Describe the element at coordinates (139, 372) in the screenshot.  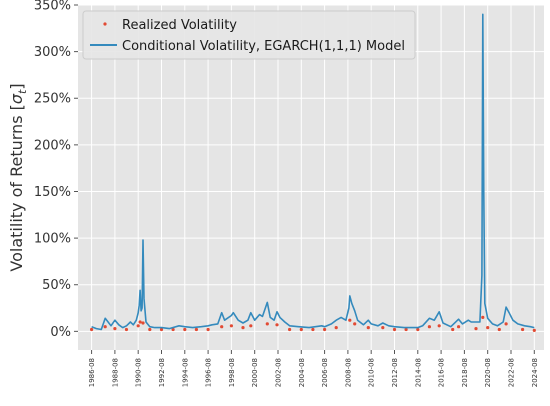
I see `x-tick-label: 1990-08` at that location.